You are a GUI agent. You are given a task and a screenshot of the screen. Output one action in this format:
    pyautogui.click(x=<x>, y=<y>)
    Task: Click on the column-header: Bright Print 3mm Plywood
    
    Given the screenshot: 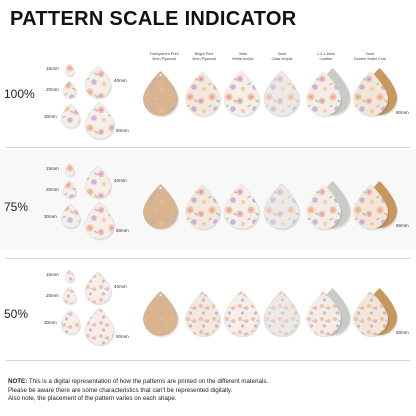 What is the action you would take?
    pyautogui.click(x=204, y=56)
    